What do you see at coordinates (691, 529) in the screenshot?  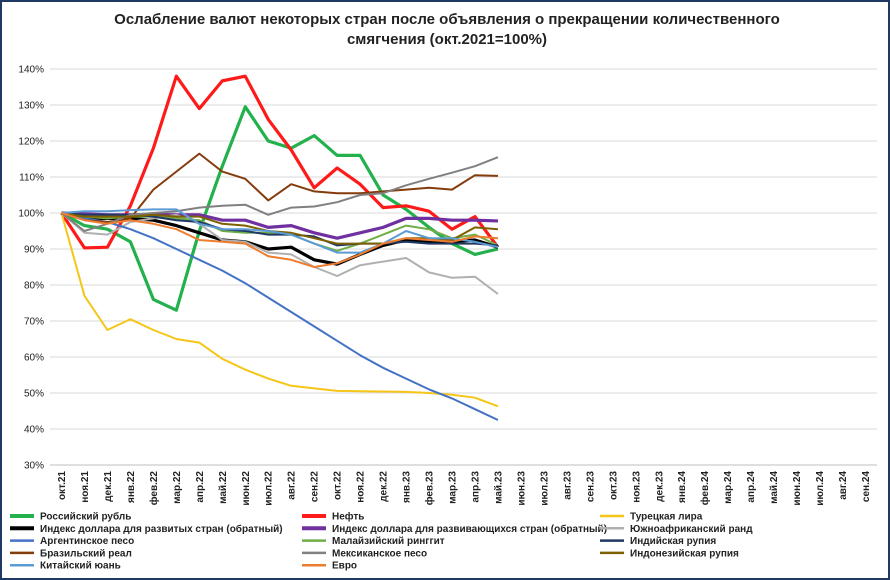 I see `legend-label: Южноафриканский ранд` at bounding box center [691, 529].